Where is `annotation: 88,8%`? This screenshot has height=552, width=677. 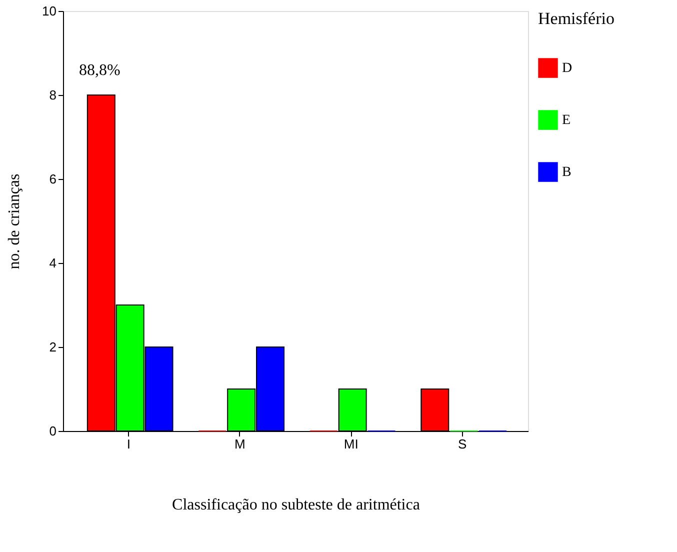
annotation: 88,8% is located at coordinates (99, 70).